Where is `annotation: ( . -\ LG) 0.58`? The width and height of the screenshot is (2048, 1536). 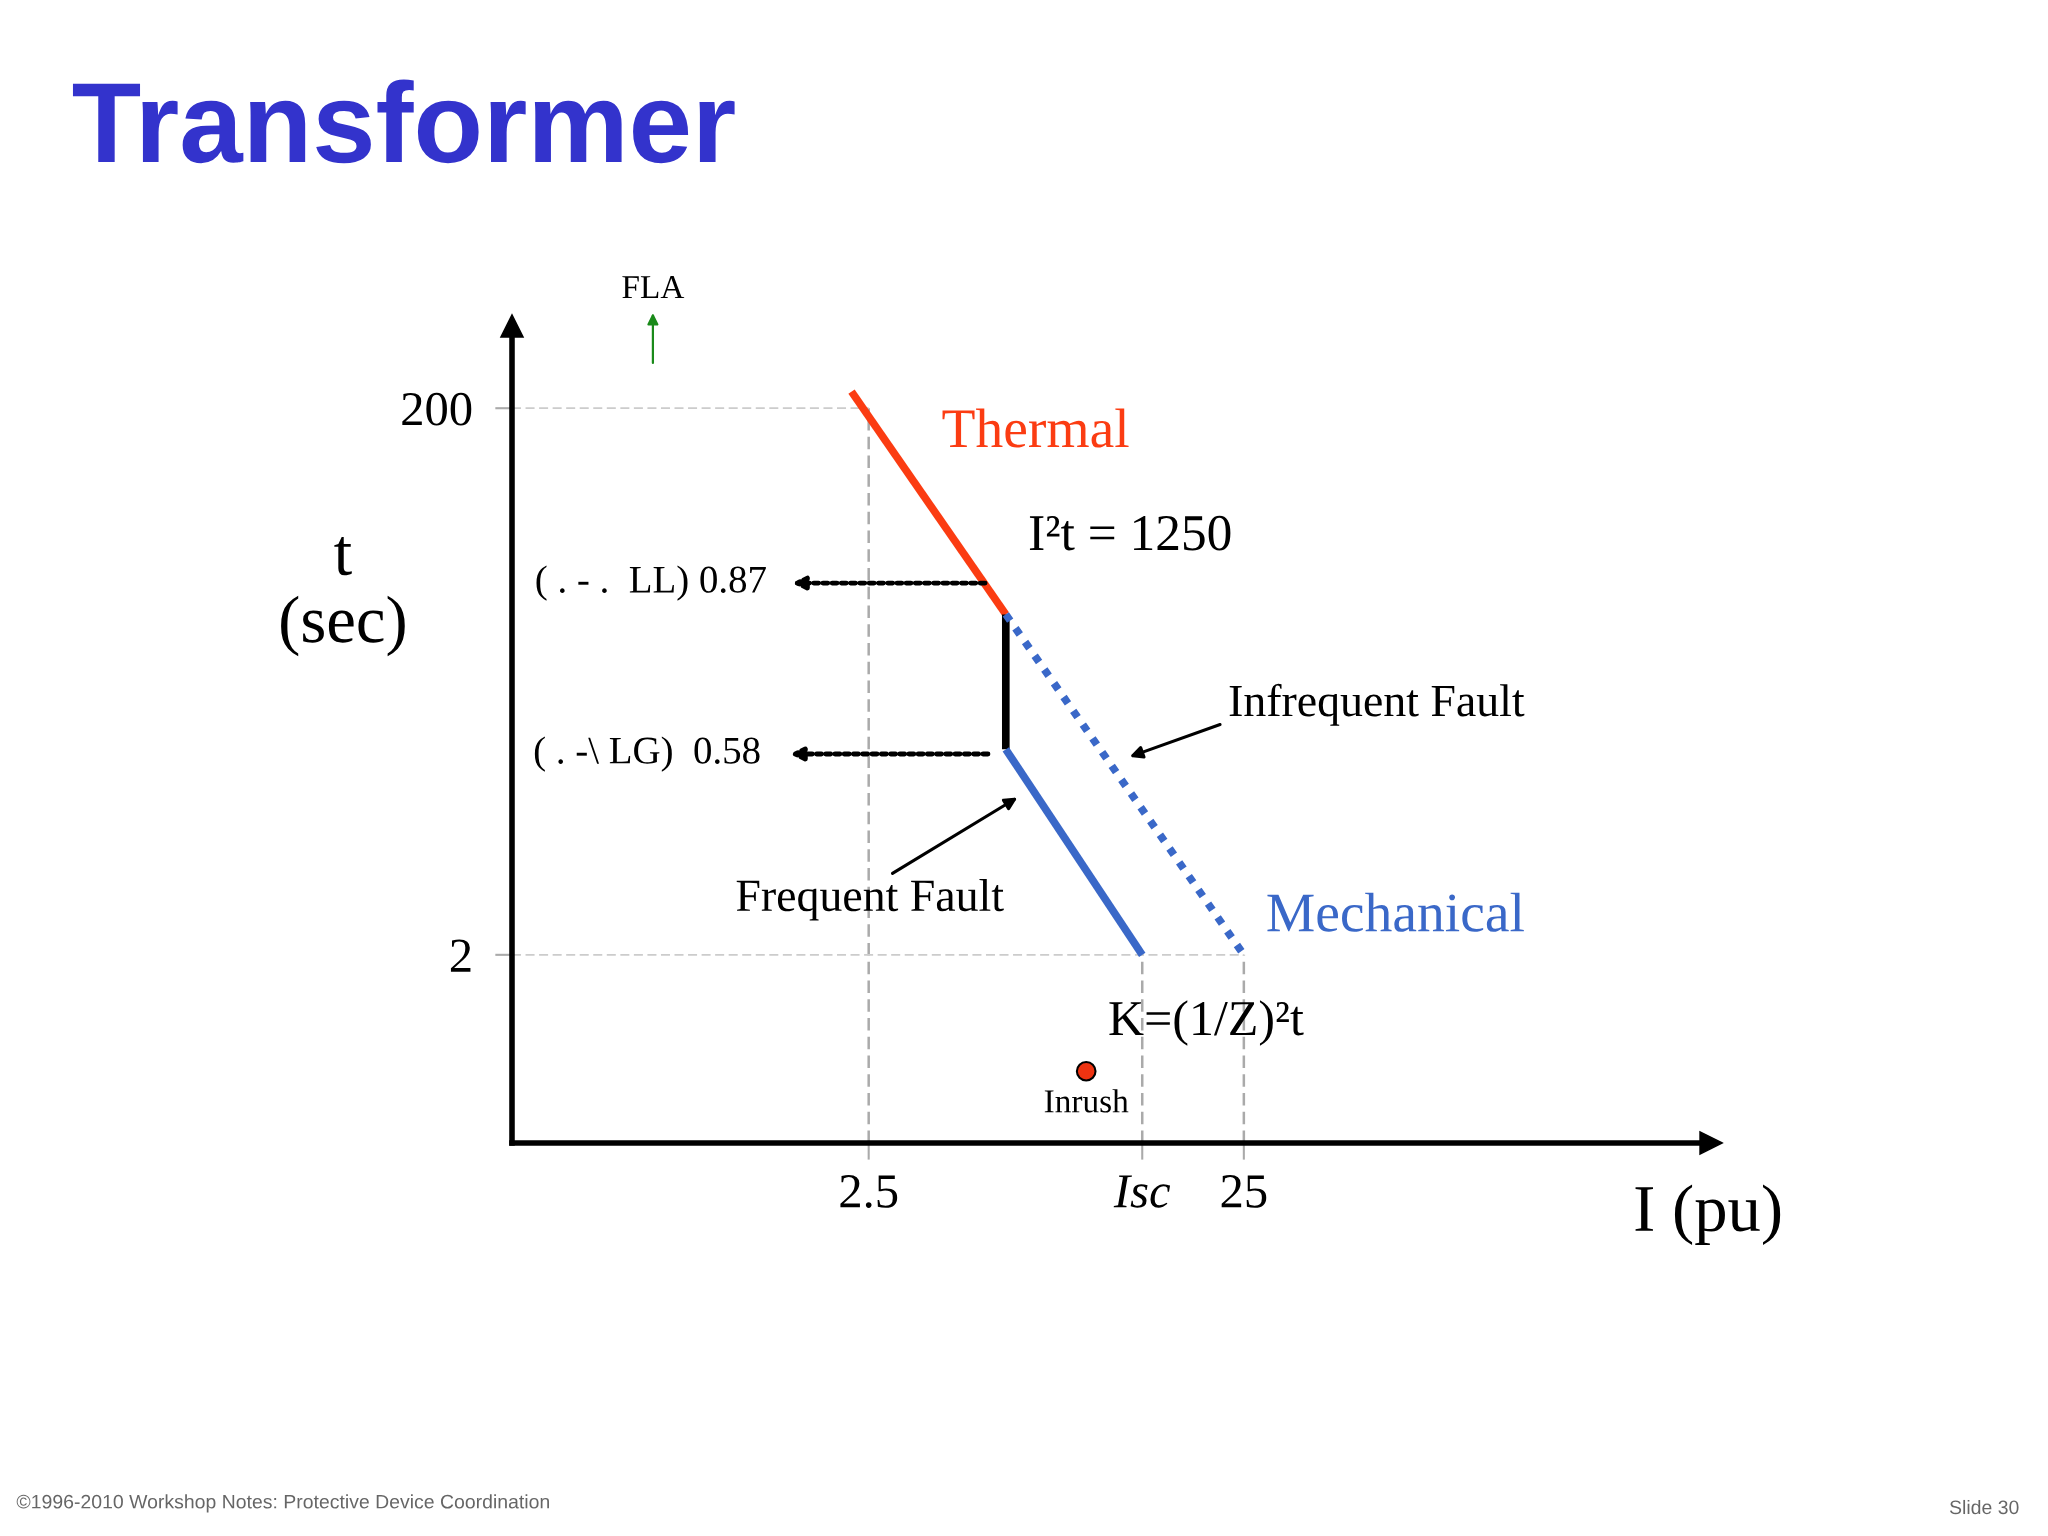
annotation: ( . -\ LG) 0.58 is located at coordinates (647, 754).